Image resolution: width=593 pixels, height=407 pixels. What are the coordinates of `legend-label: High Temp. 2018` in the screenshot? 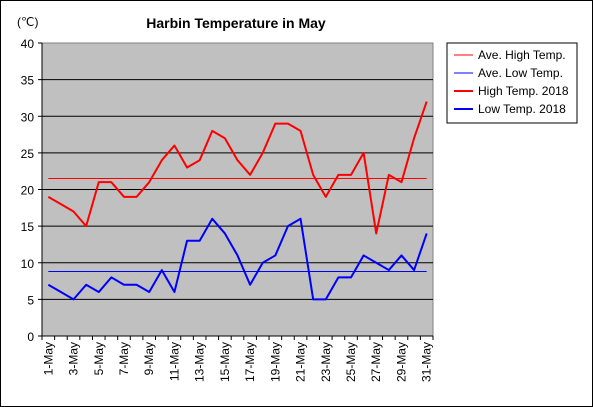 It's located at (523, 91).